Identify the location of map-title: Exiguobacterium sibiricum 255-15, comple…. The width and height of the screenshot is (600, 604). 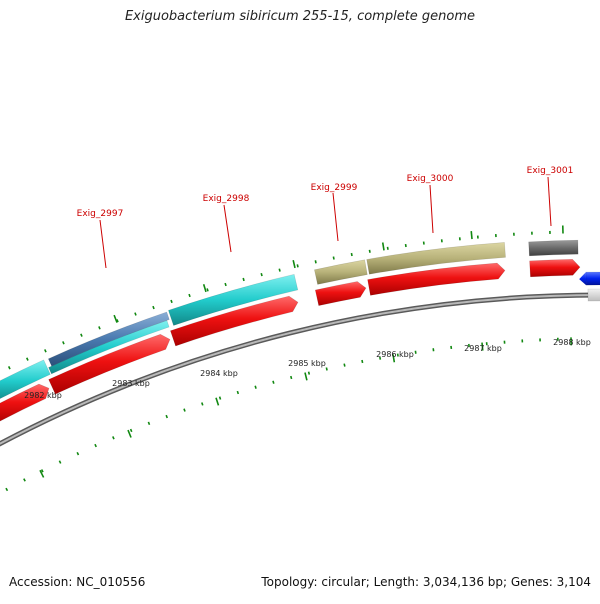
(300, 16).